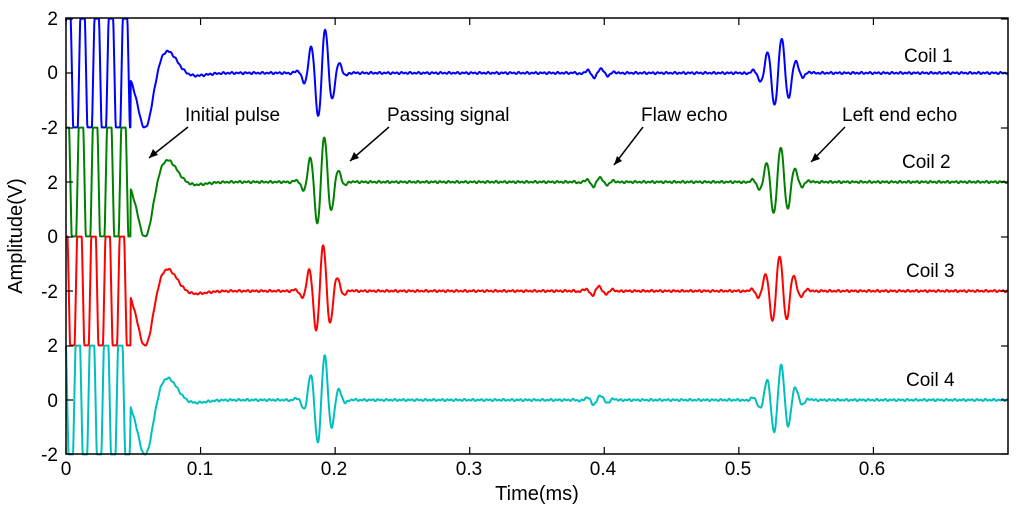  Describe the element at coordinates (537, 494) in the screenshot. I see `x-axis-title: Time(ms)` at that location.